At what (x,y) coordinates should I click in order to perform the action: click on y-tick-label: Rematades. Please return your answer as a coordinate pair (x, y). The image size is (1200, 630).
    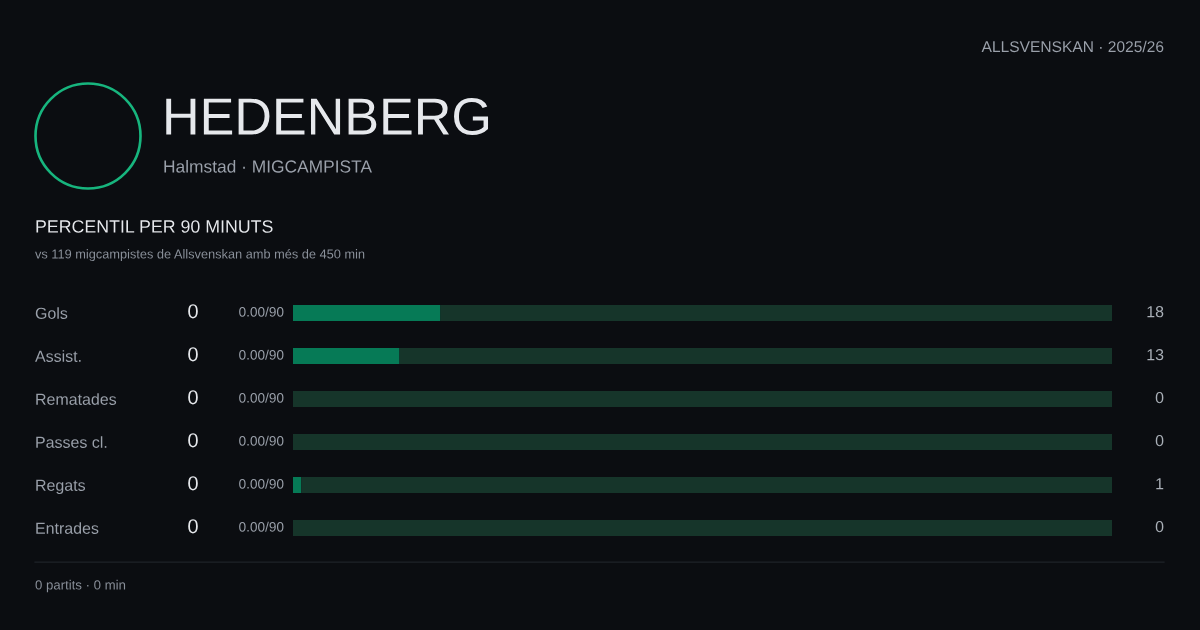
    Looking at the image, I should click on (76, 399).